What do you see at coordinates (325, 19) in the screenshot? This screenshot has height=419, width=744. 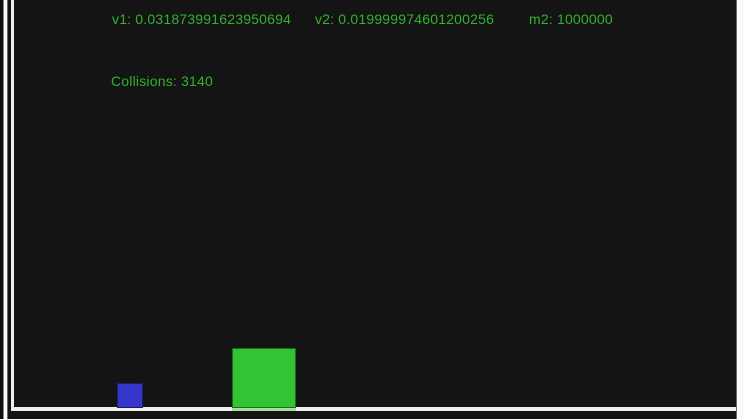 I see `stat-v2-label: v2:` at bounding box center [325, 19].